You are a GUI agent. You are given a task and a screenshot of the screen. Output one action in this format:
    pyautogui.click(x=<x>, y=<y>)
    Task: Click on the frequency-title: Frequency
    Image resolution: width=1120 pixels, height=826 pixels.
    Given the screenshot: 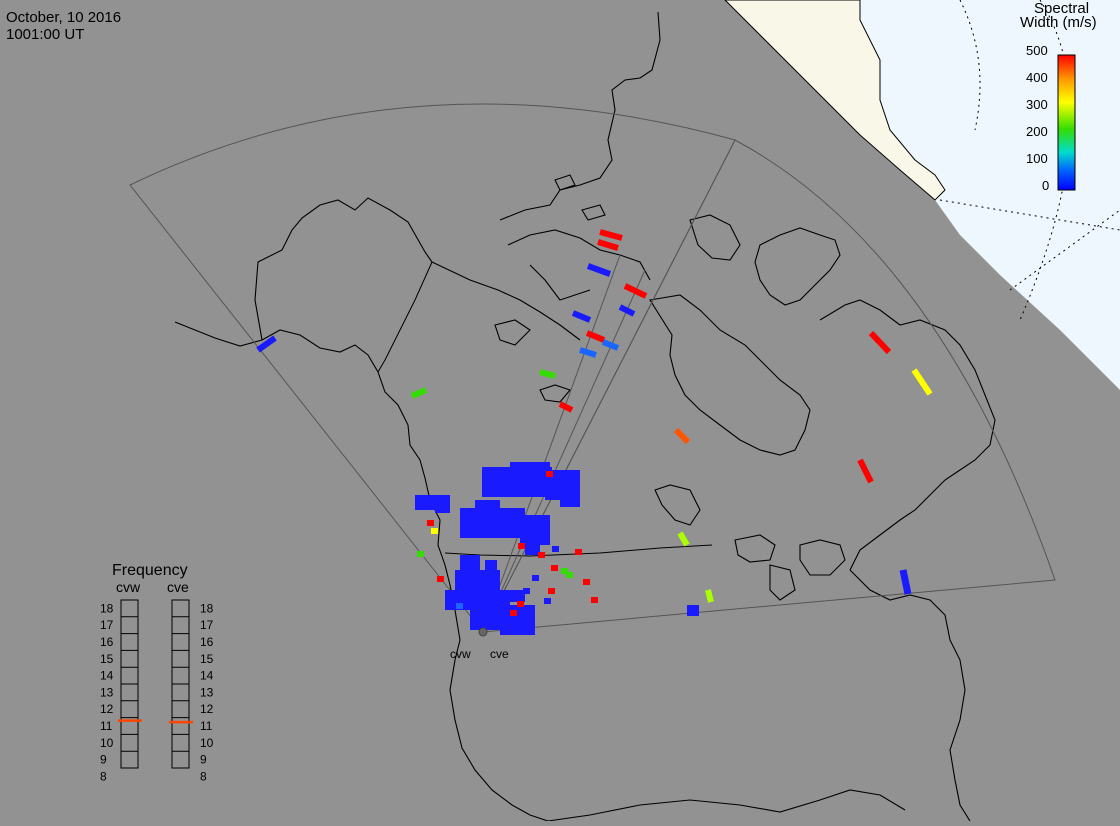 What is the action you would take?
    pyautogui.click(x=150, y=570)
    